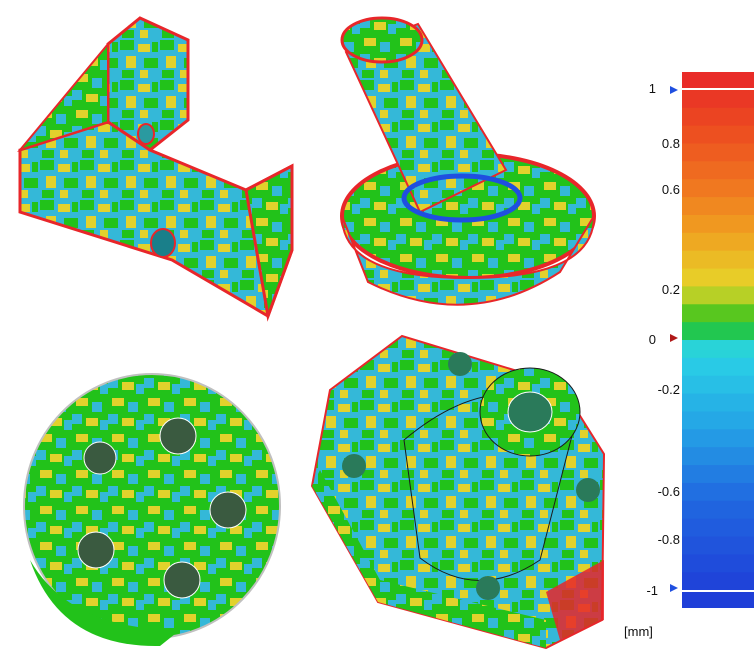 This screenshot has height=649, width=754. Describe the element at coordinates (382, 40) in the screenshot. I see `shaft-top-face` at that location.